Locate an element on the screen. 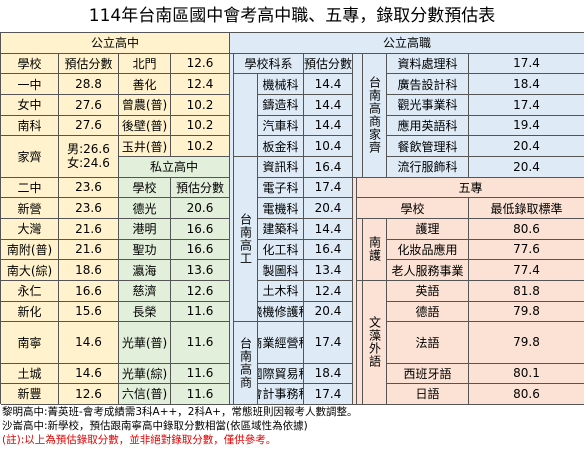 Image resolution: width=584 pixels, height=450 pixels. public-high-header: 公立高中 is located at coordinates (115, 43).